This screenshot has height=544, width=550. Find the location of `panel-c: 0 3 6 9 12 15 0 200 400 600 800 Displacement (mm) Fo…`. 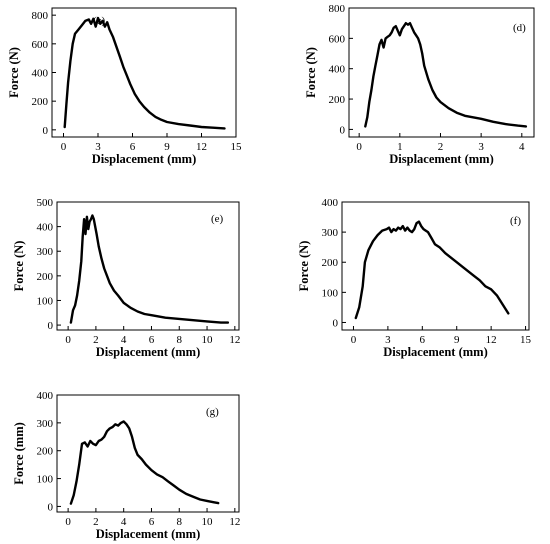

panel-c: 0 3 6 9 12 15 0 200 400 600 800 Displacement (mm) Fo… is located at coordinates (125, 86).